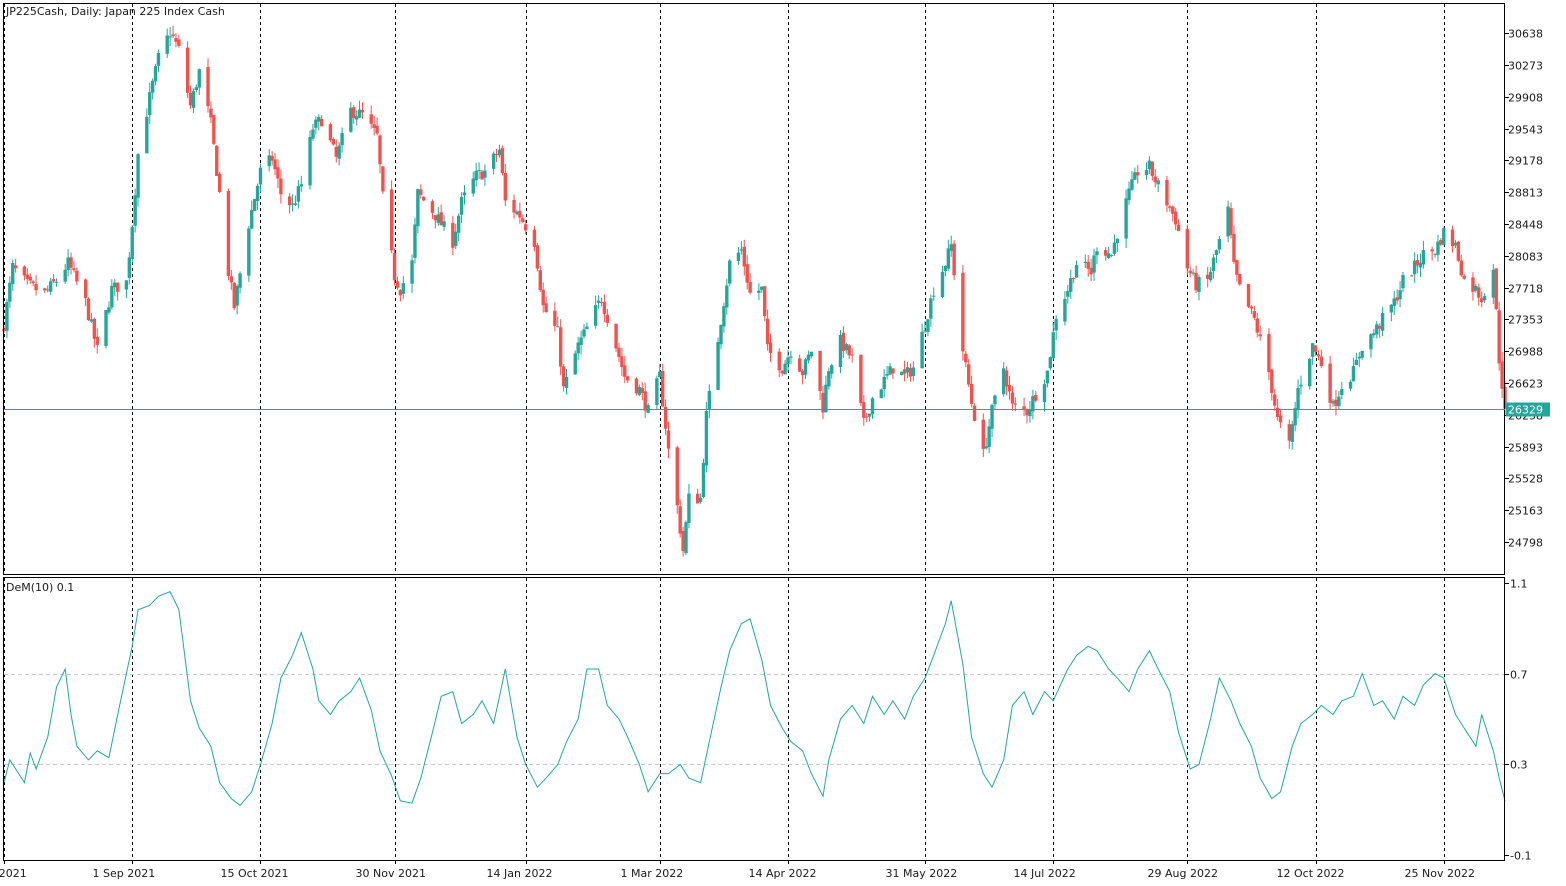 This screenshot has height=886, width=1566. I want to click on y-tick-label: 1.1, so click(1519, 584).